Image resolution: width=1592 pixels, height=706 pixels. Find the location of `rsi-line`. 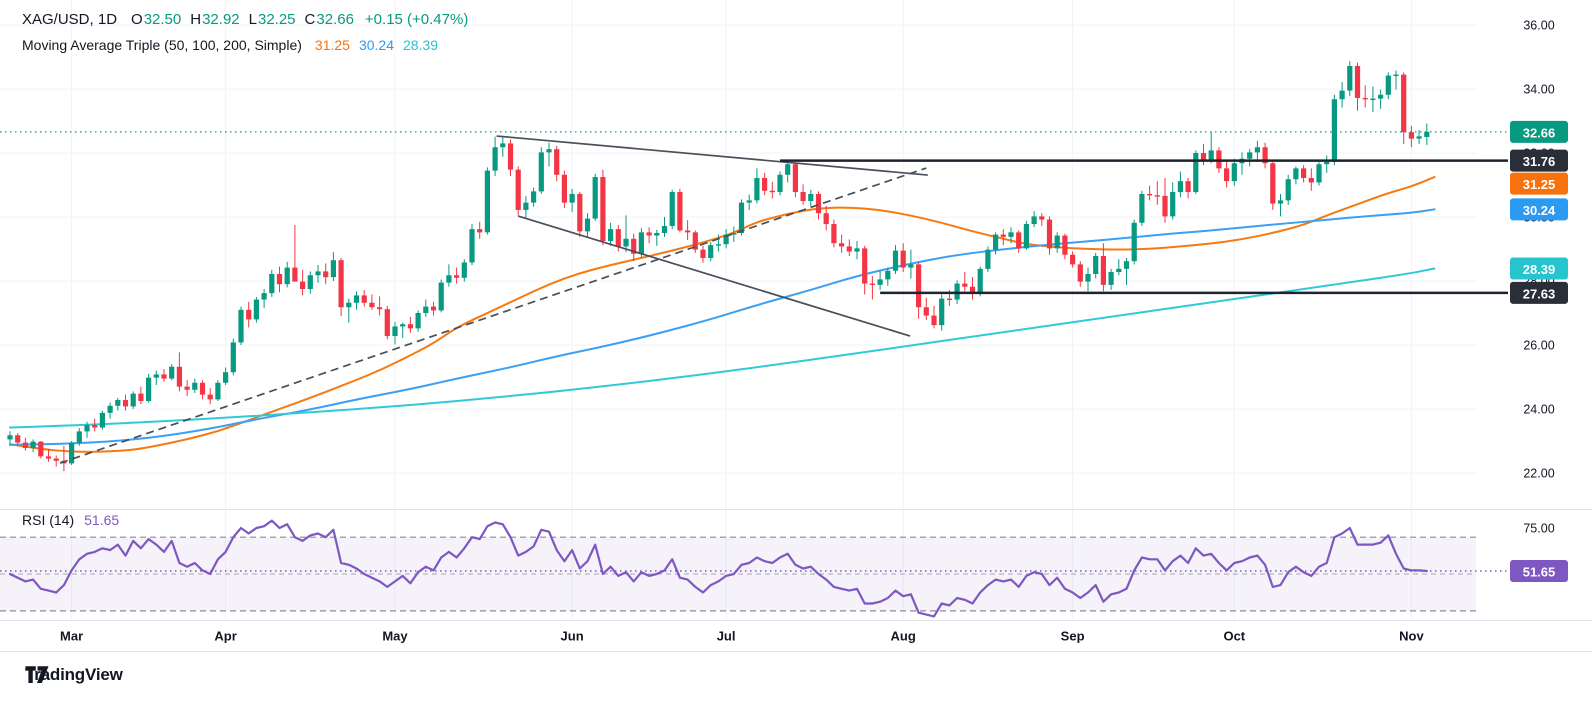

rsi-line is located at coordinates (718, 568).